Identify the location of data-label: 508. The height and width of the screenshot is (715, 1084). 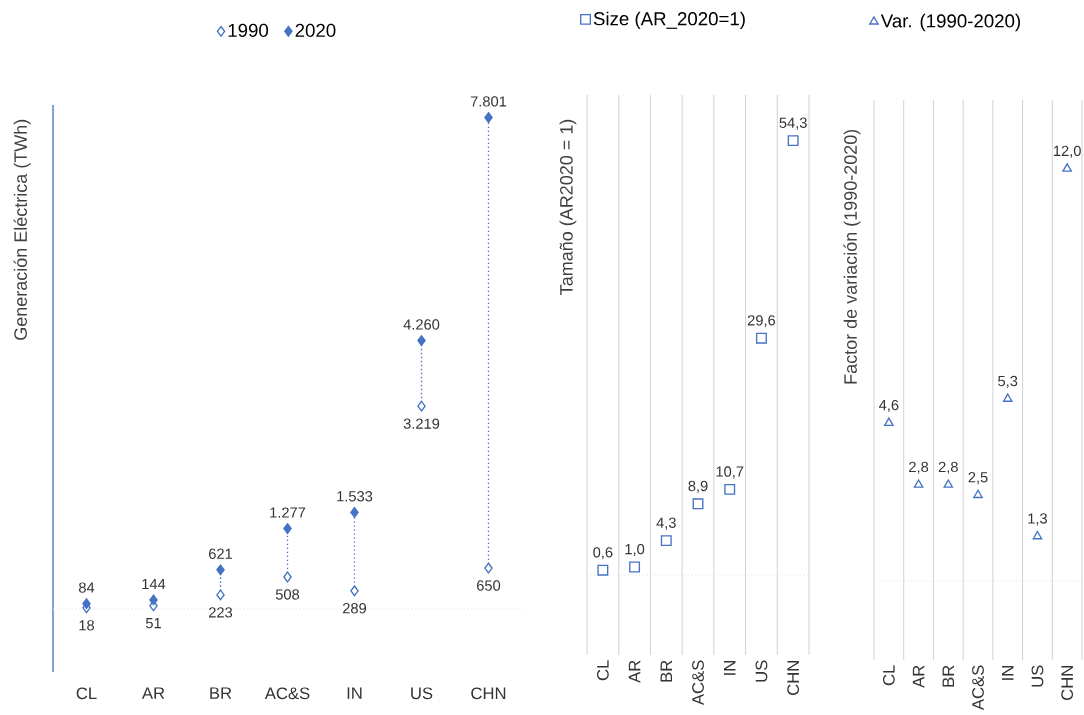
(287, 594).